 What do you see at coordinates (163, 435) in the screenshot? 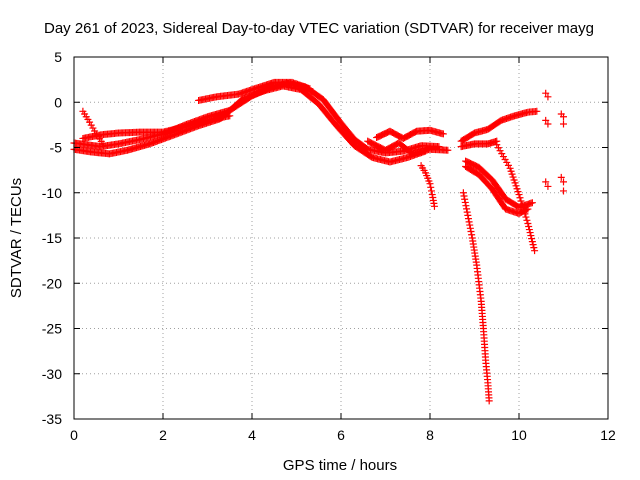
I see `x-tick-label: 2` at bounding box center [163, 435].